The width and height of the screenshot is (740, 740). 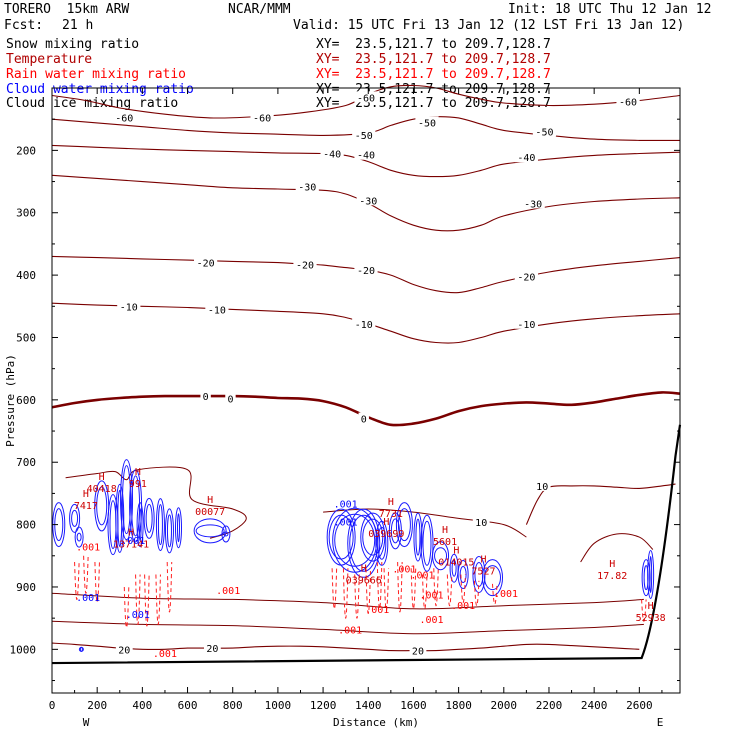 I want to click on y-tick-label: 500, so click(x=26, y=337).